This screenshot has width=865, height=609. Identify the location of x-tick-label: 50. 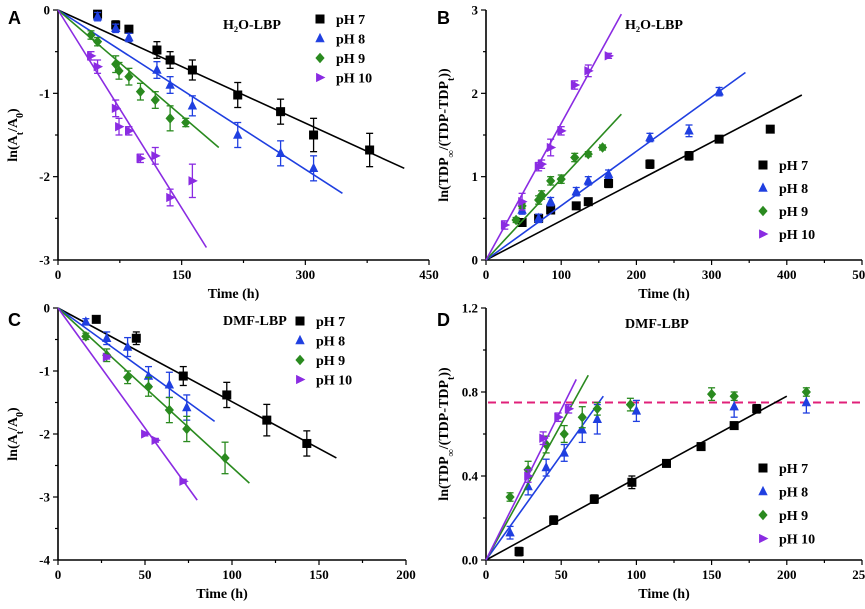
(145, 574).